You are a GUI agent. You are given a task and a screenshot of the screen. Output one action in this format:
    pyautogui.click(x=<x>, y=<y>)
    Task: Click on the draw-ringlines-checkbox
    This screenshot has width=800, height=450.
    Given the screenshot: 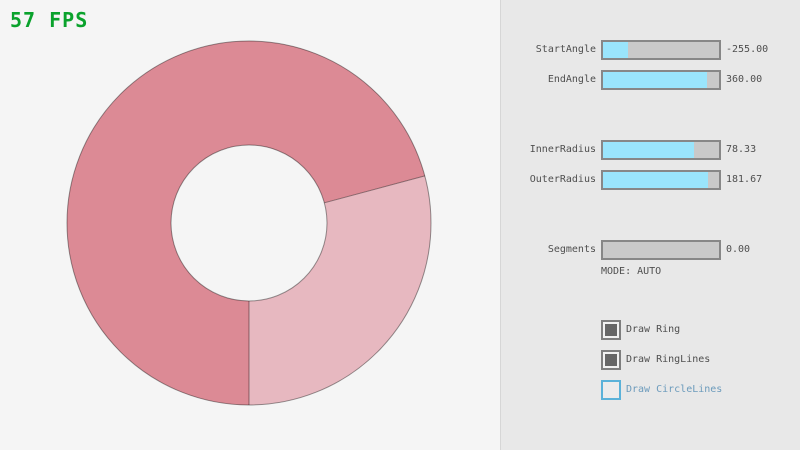 What is the action you would take?
    pyautogui.click(x=611, y=360)
    